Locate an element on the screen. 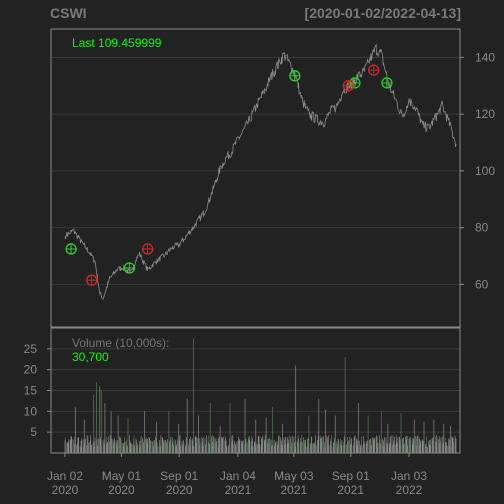  x-tick-label-date: Jan 04 is located at coordinates (238, 476).